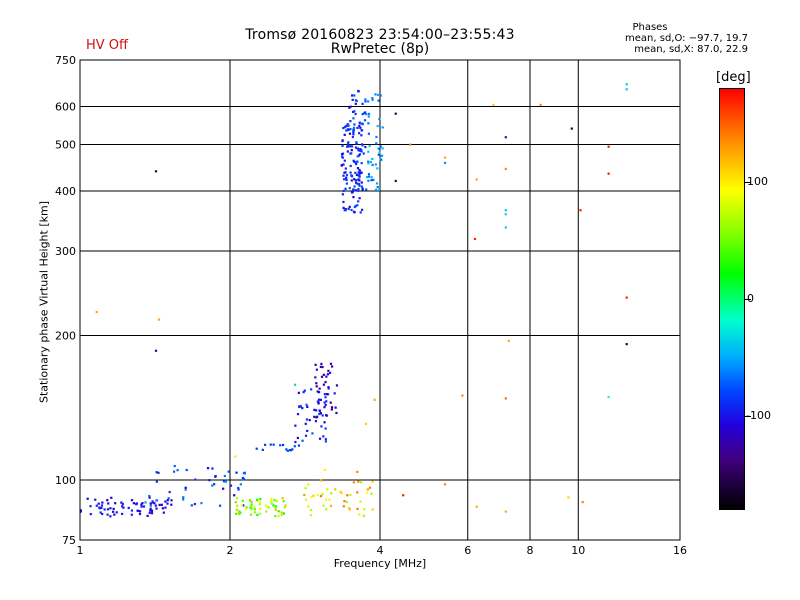 This screenshot has width=800, height=600. I want to click on colorbar-tick-label: 0, so click(750, 298).